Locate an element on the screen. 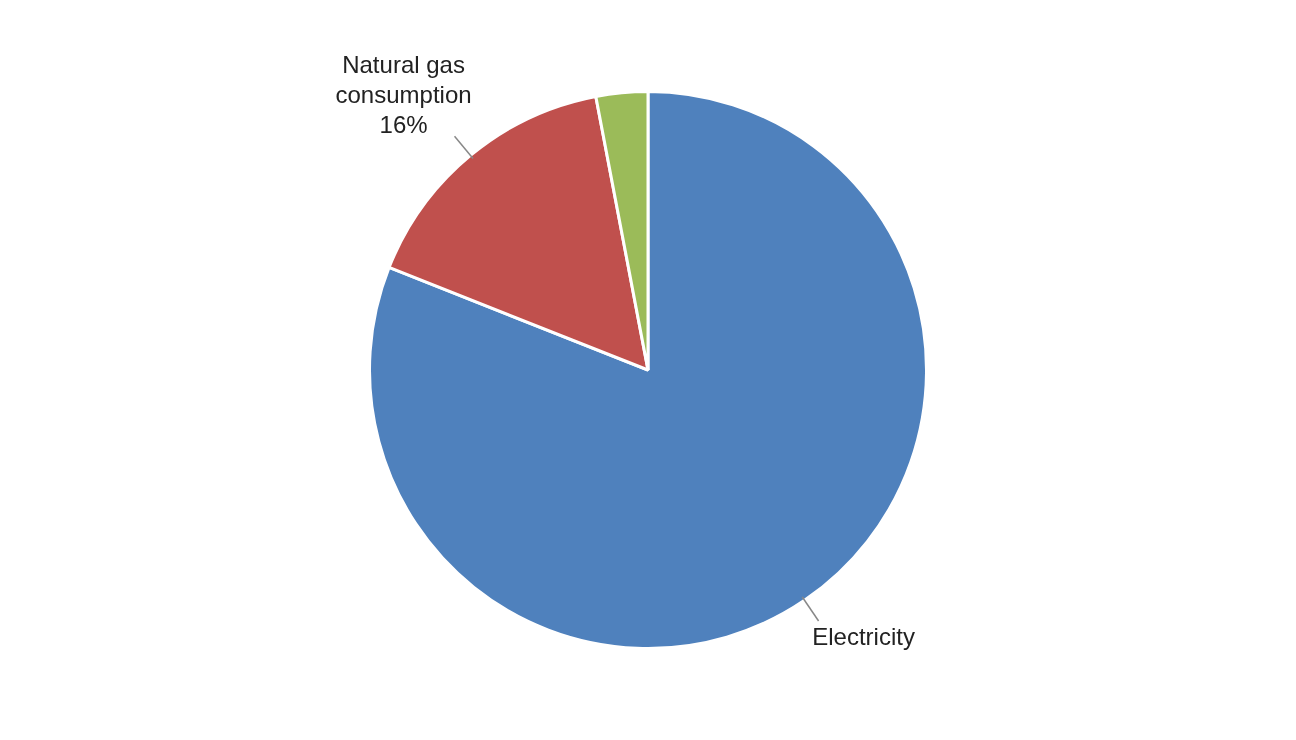  data-label: 16% is located at coordinates (403, 125).